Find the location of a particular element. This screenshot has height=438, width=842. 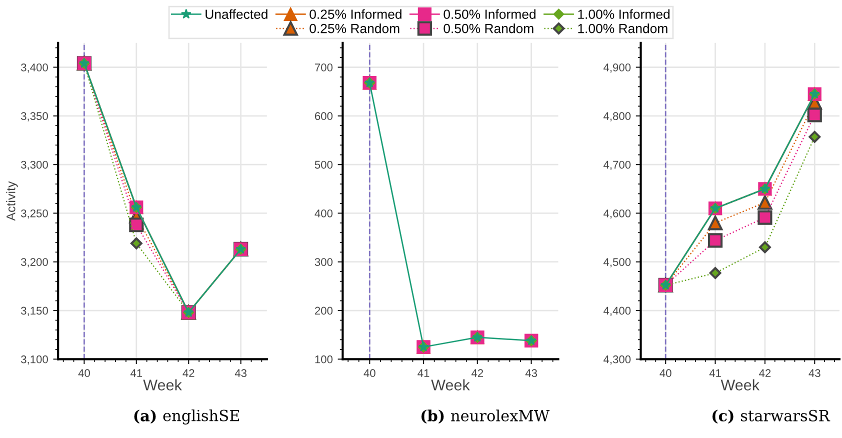

legend-label: Unaffected is located at coordinates (237, 14).